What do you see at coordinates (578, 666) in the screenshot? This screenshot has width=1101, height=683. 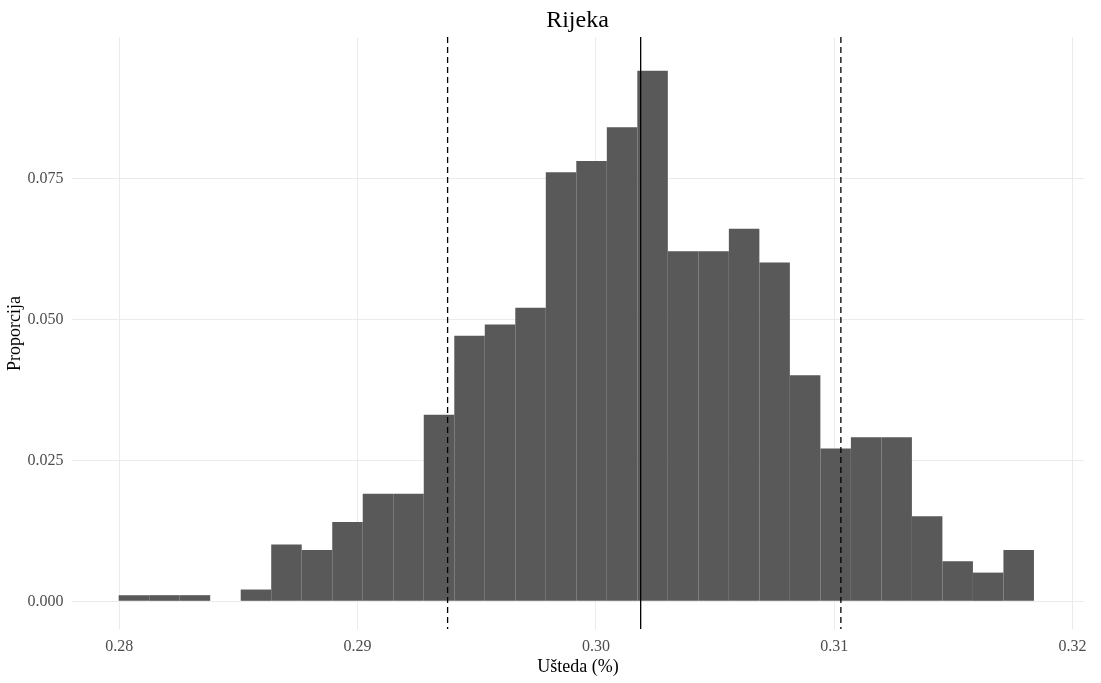 I see `x-axis-title: Ušteda (%)` at bounding box center [578, 666].